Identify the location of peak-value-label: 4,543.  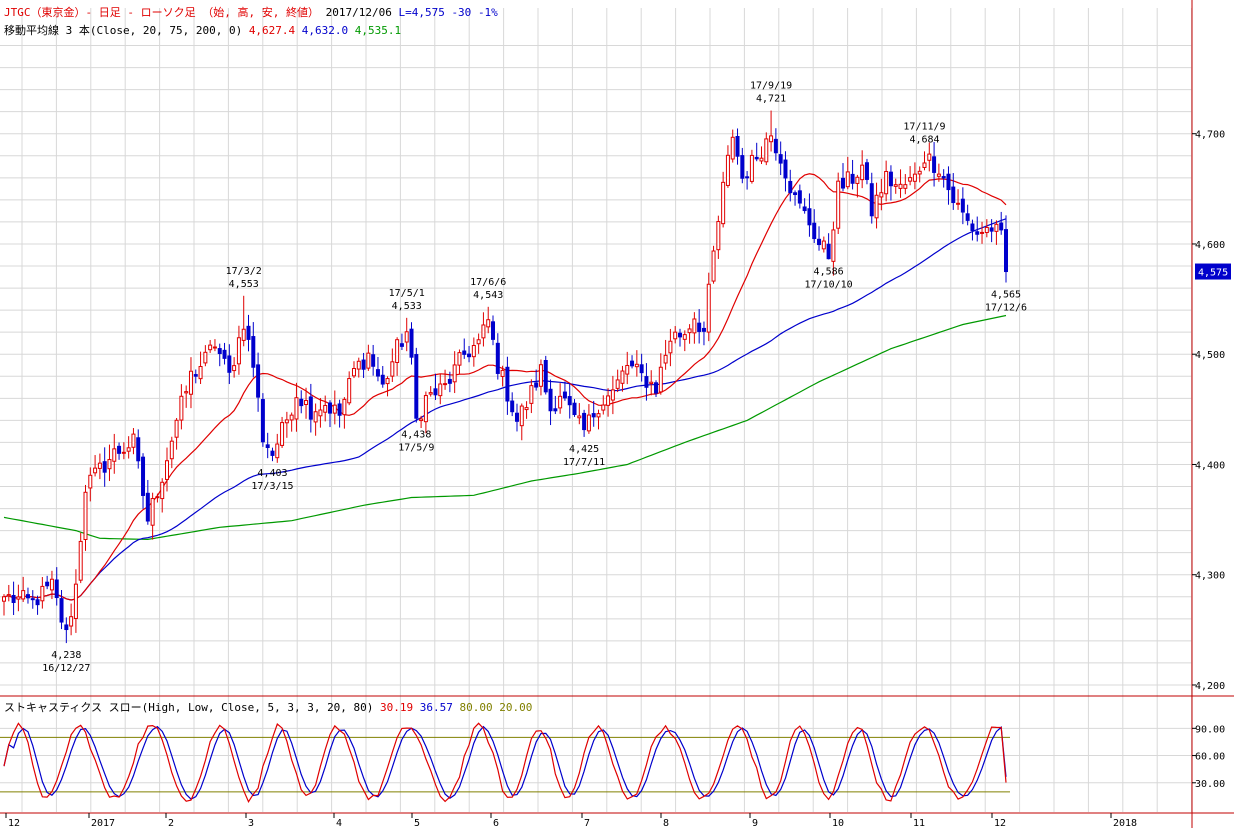
(488, 295).